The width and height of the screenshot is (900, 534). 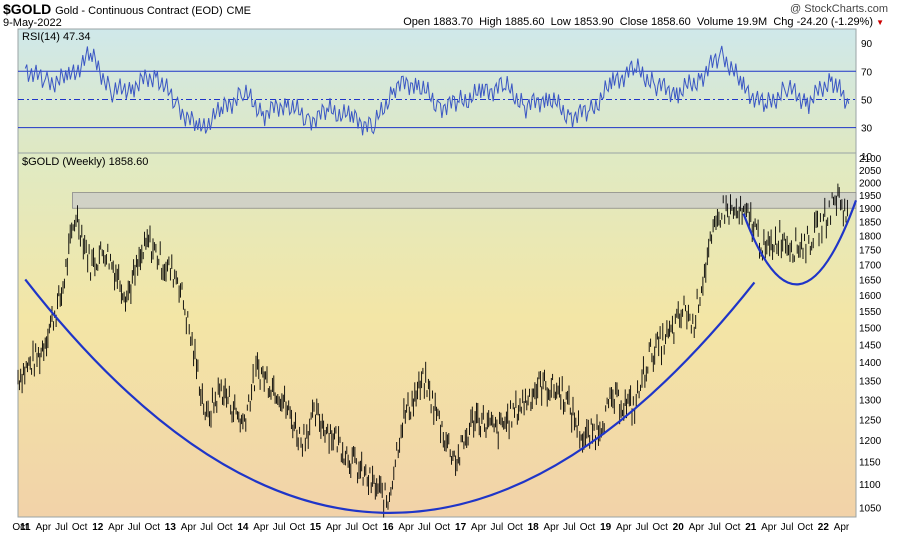 What do you see at coordinates (670, 22) in the screenshot?
I see `close-value: 1858.60` at bounding box center [670, 22].